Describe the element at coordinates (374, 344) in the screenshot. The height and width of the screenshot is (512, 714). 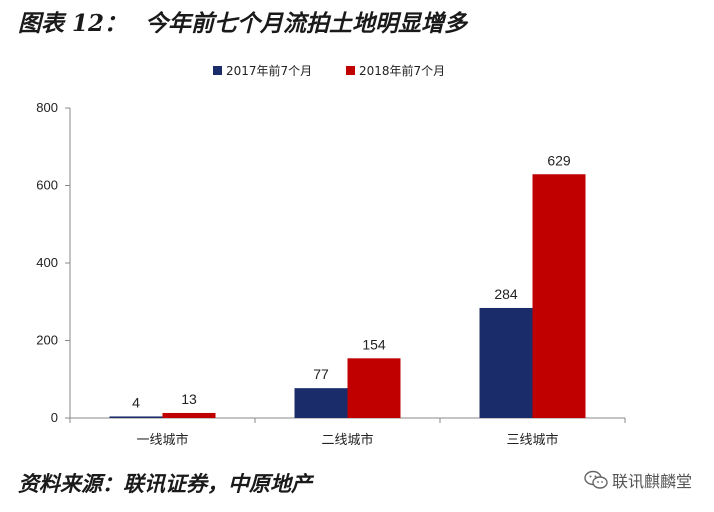
I see `data-label: 154` at that location.